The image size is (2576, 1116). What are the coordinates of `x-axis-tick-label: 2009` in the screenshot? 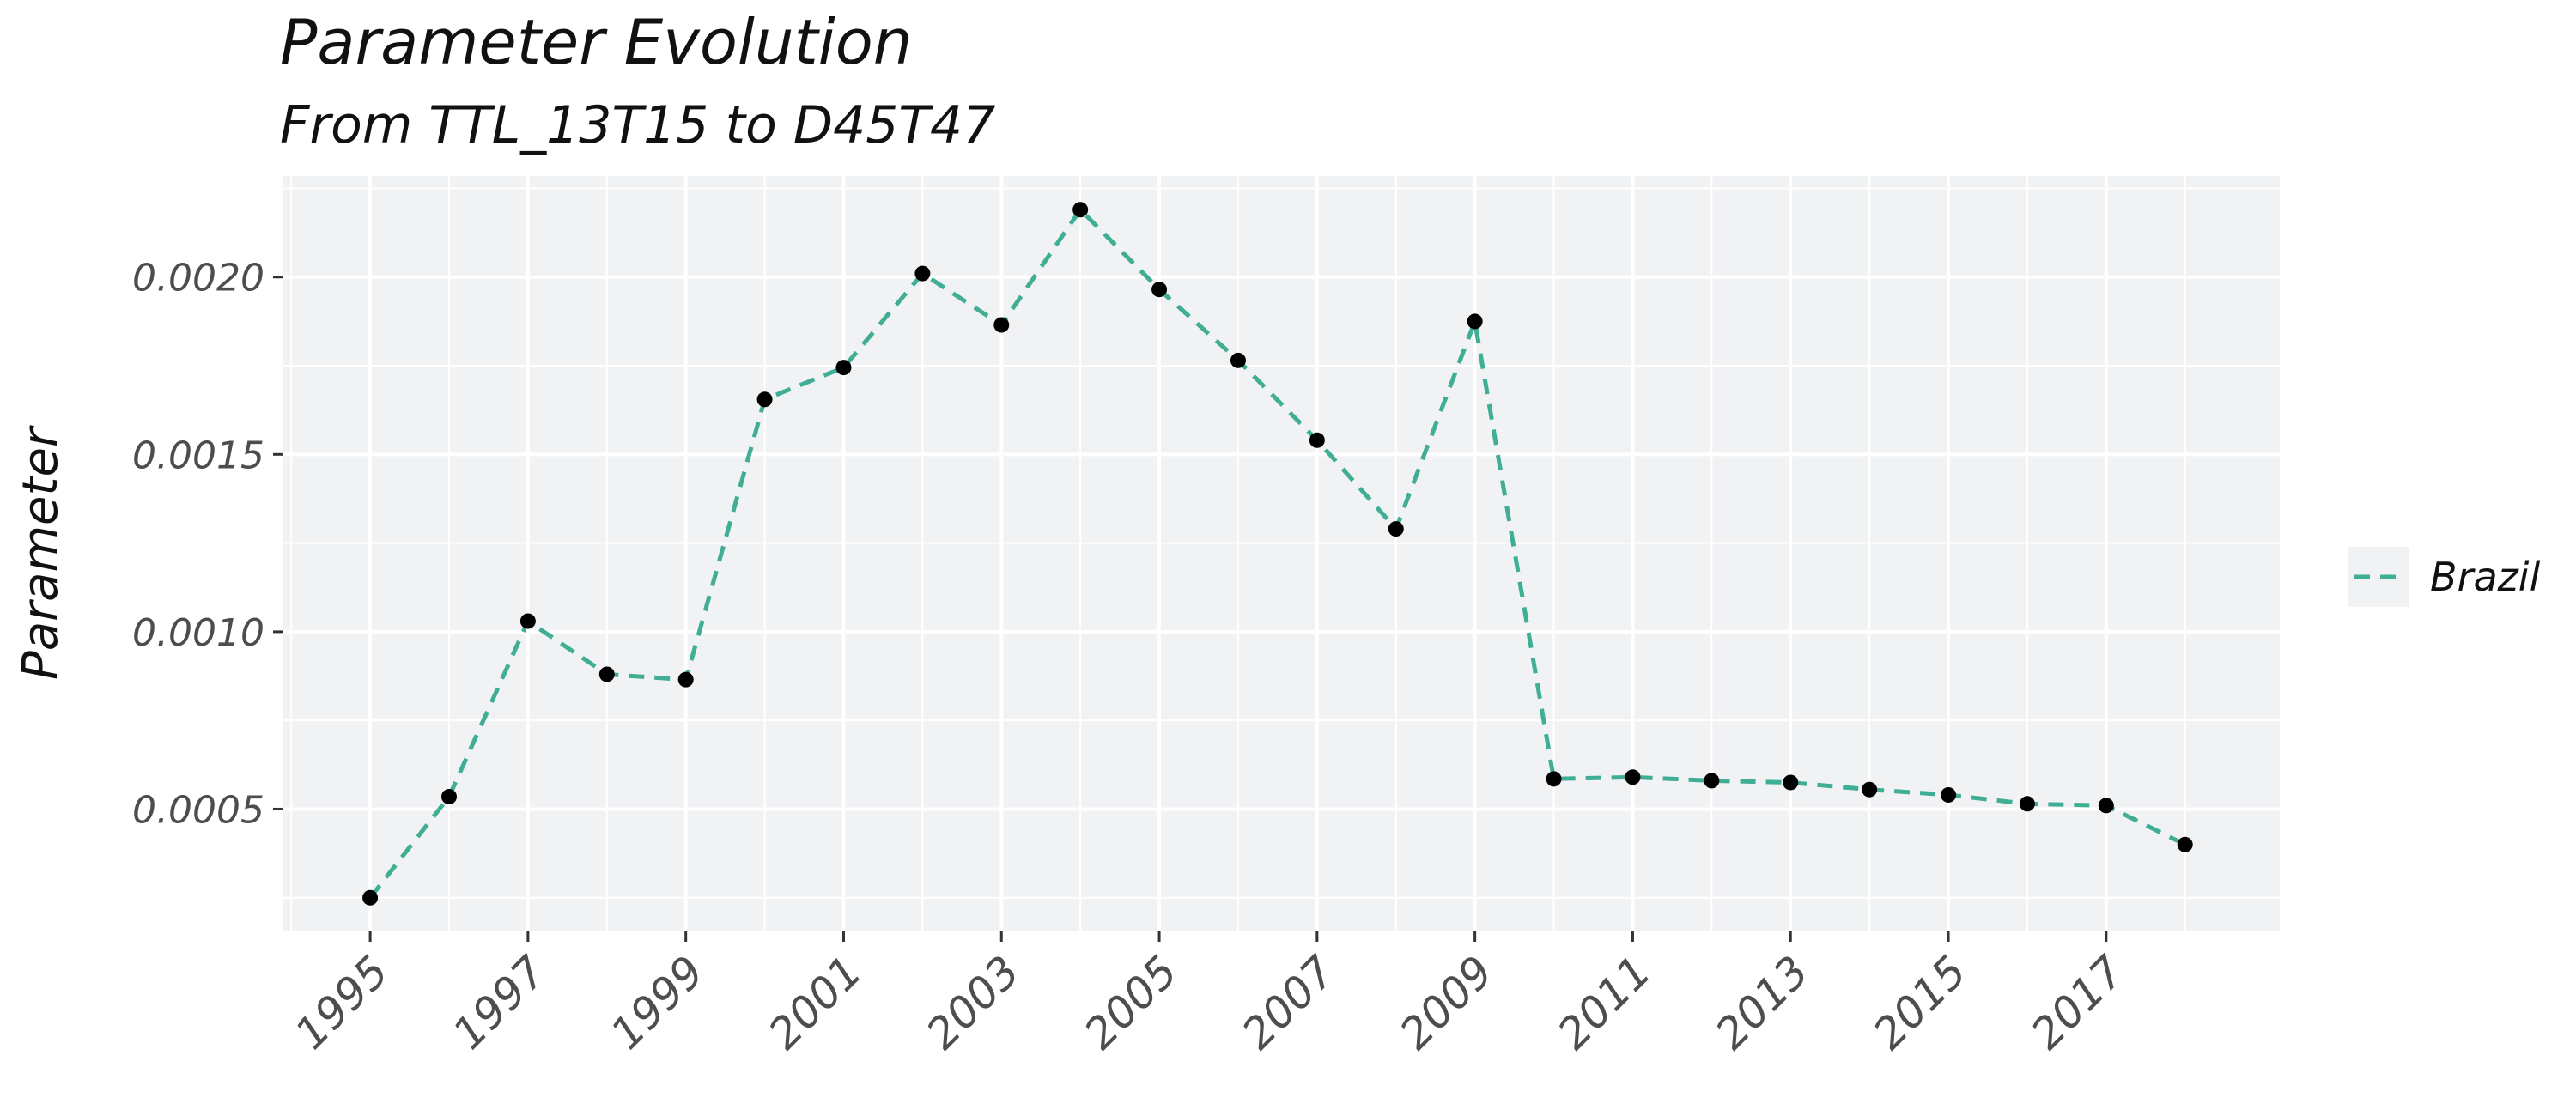 It's located at (1447, 1002).